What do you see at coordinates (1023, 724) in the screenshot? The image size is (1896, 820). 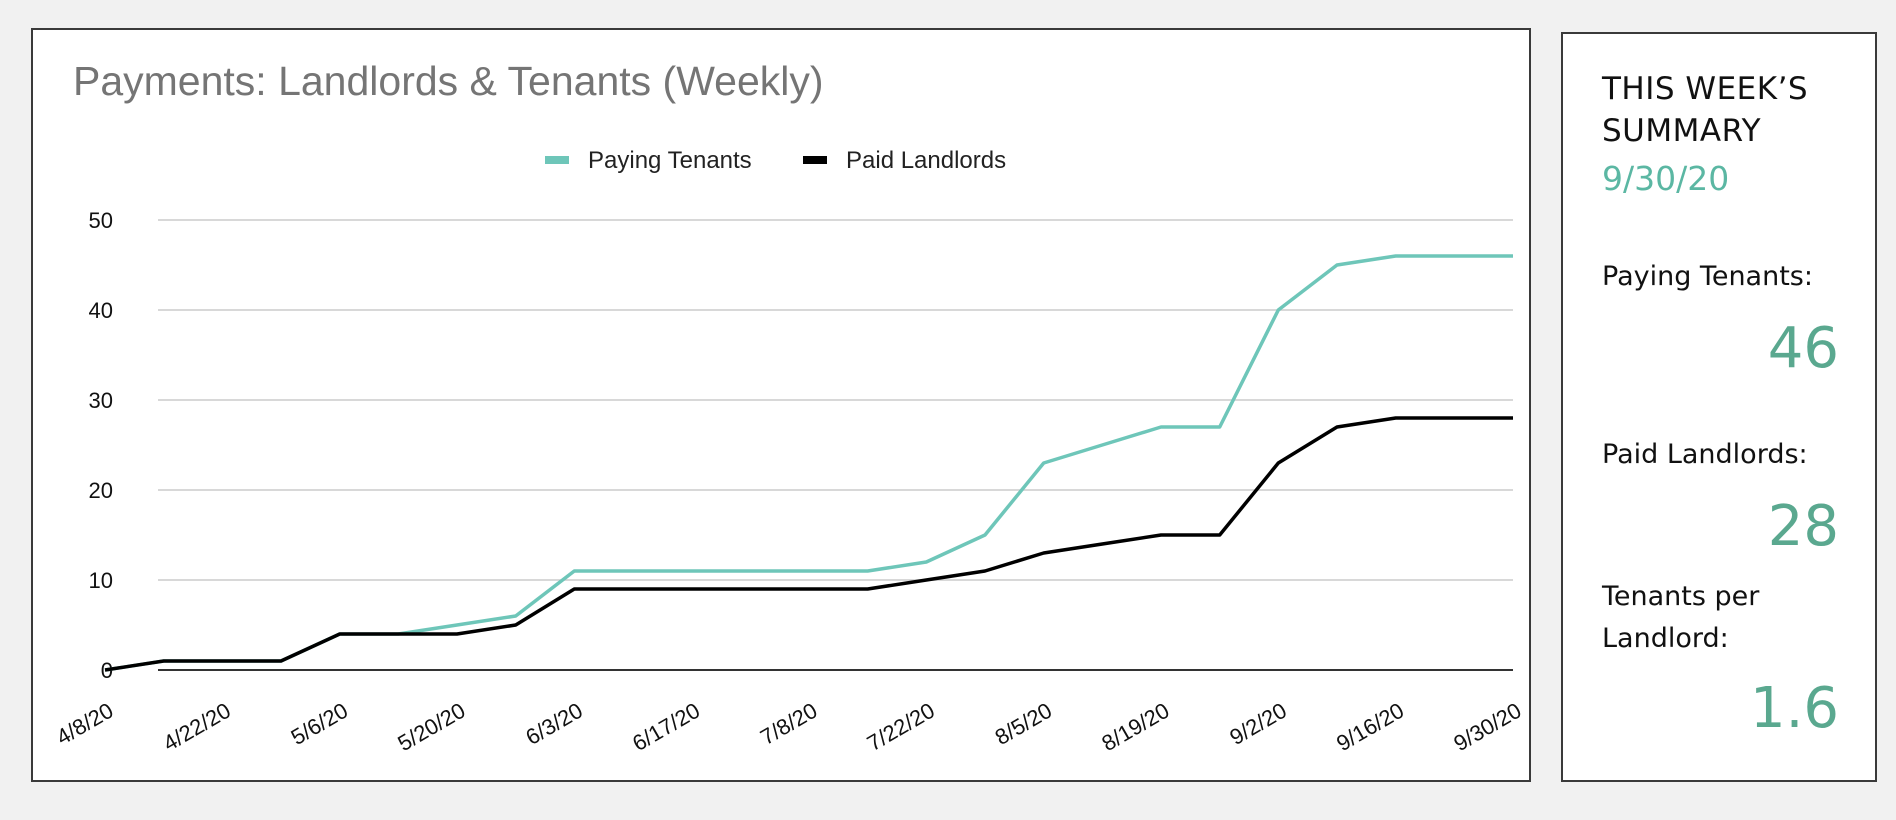 I see `x-tick-label: 8/5/20` at bounding box center [1023, 724].